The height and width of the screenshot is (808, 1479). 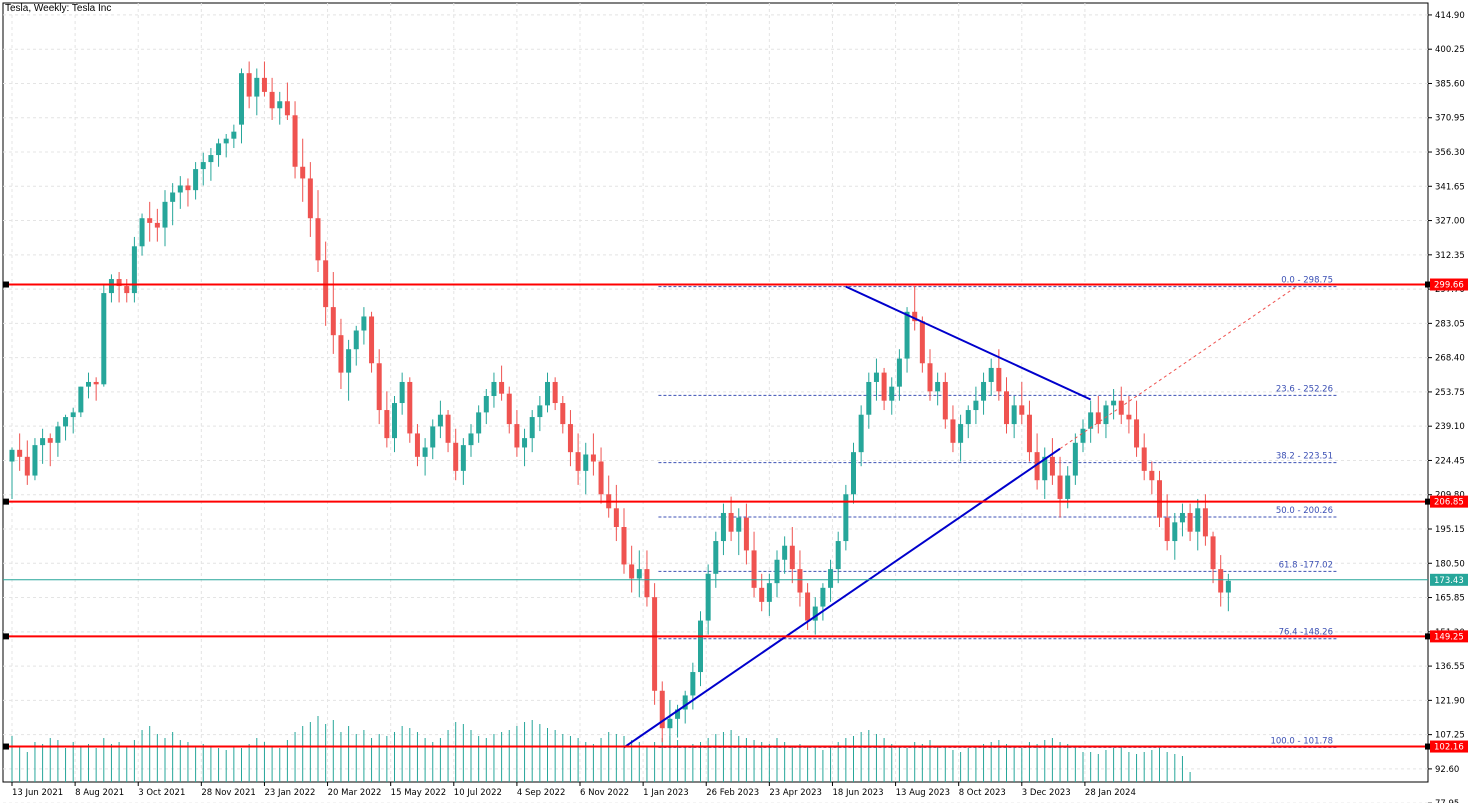 What do you see at coordinates (478, 793) in the screenshot?
I see `x-tick-label: 10 Jul 2022` at bounding box center [478, 793].